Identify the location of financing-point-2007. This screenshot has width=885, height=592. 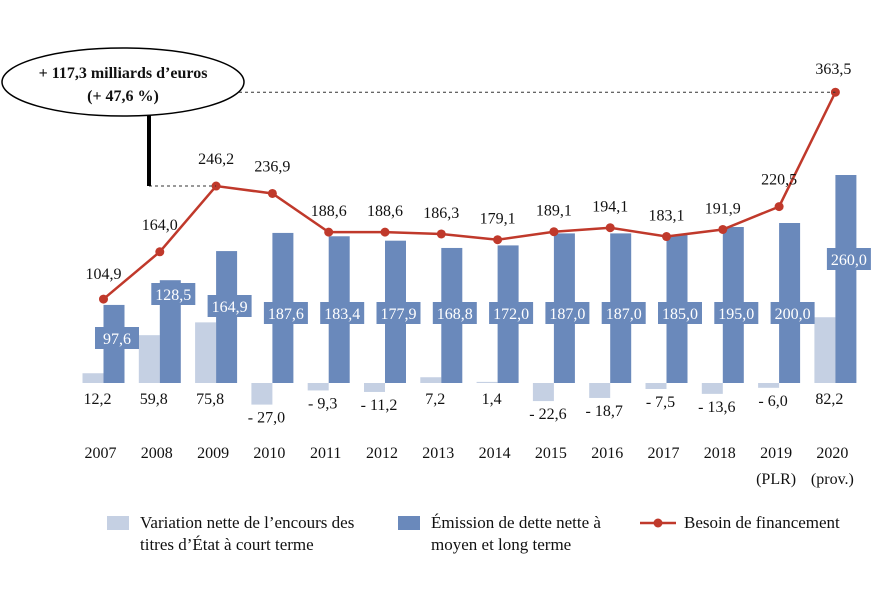
(103, 299).